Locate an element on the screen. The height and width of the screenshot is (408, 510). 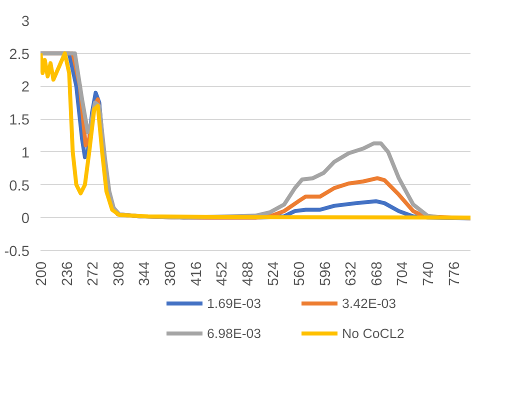
x-tick-label: 380 is located at coordinates (171, 273).